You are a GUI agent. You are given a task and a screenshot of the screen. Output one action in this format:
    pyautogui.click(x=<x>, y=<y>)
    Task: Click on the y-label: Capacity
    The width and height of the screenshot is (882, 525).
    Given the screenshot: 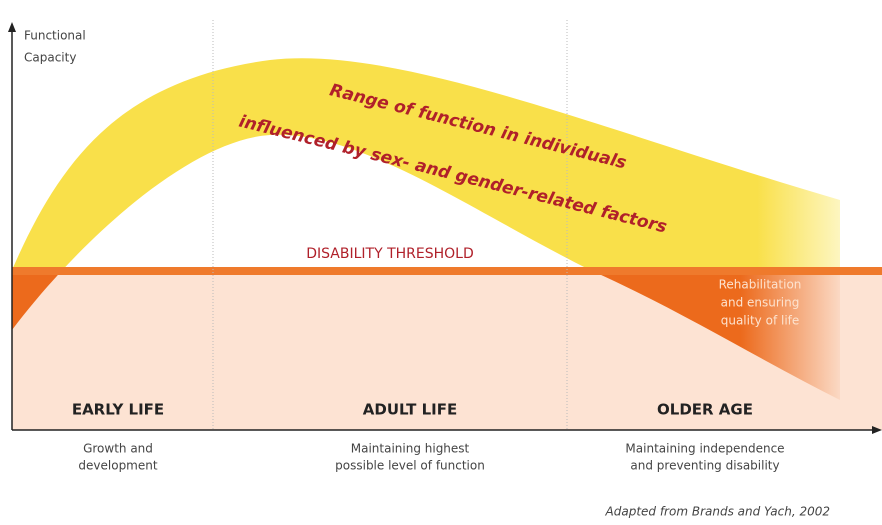 What is the action you would take?
    pyautogui.click(x=50, y=58)
    